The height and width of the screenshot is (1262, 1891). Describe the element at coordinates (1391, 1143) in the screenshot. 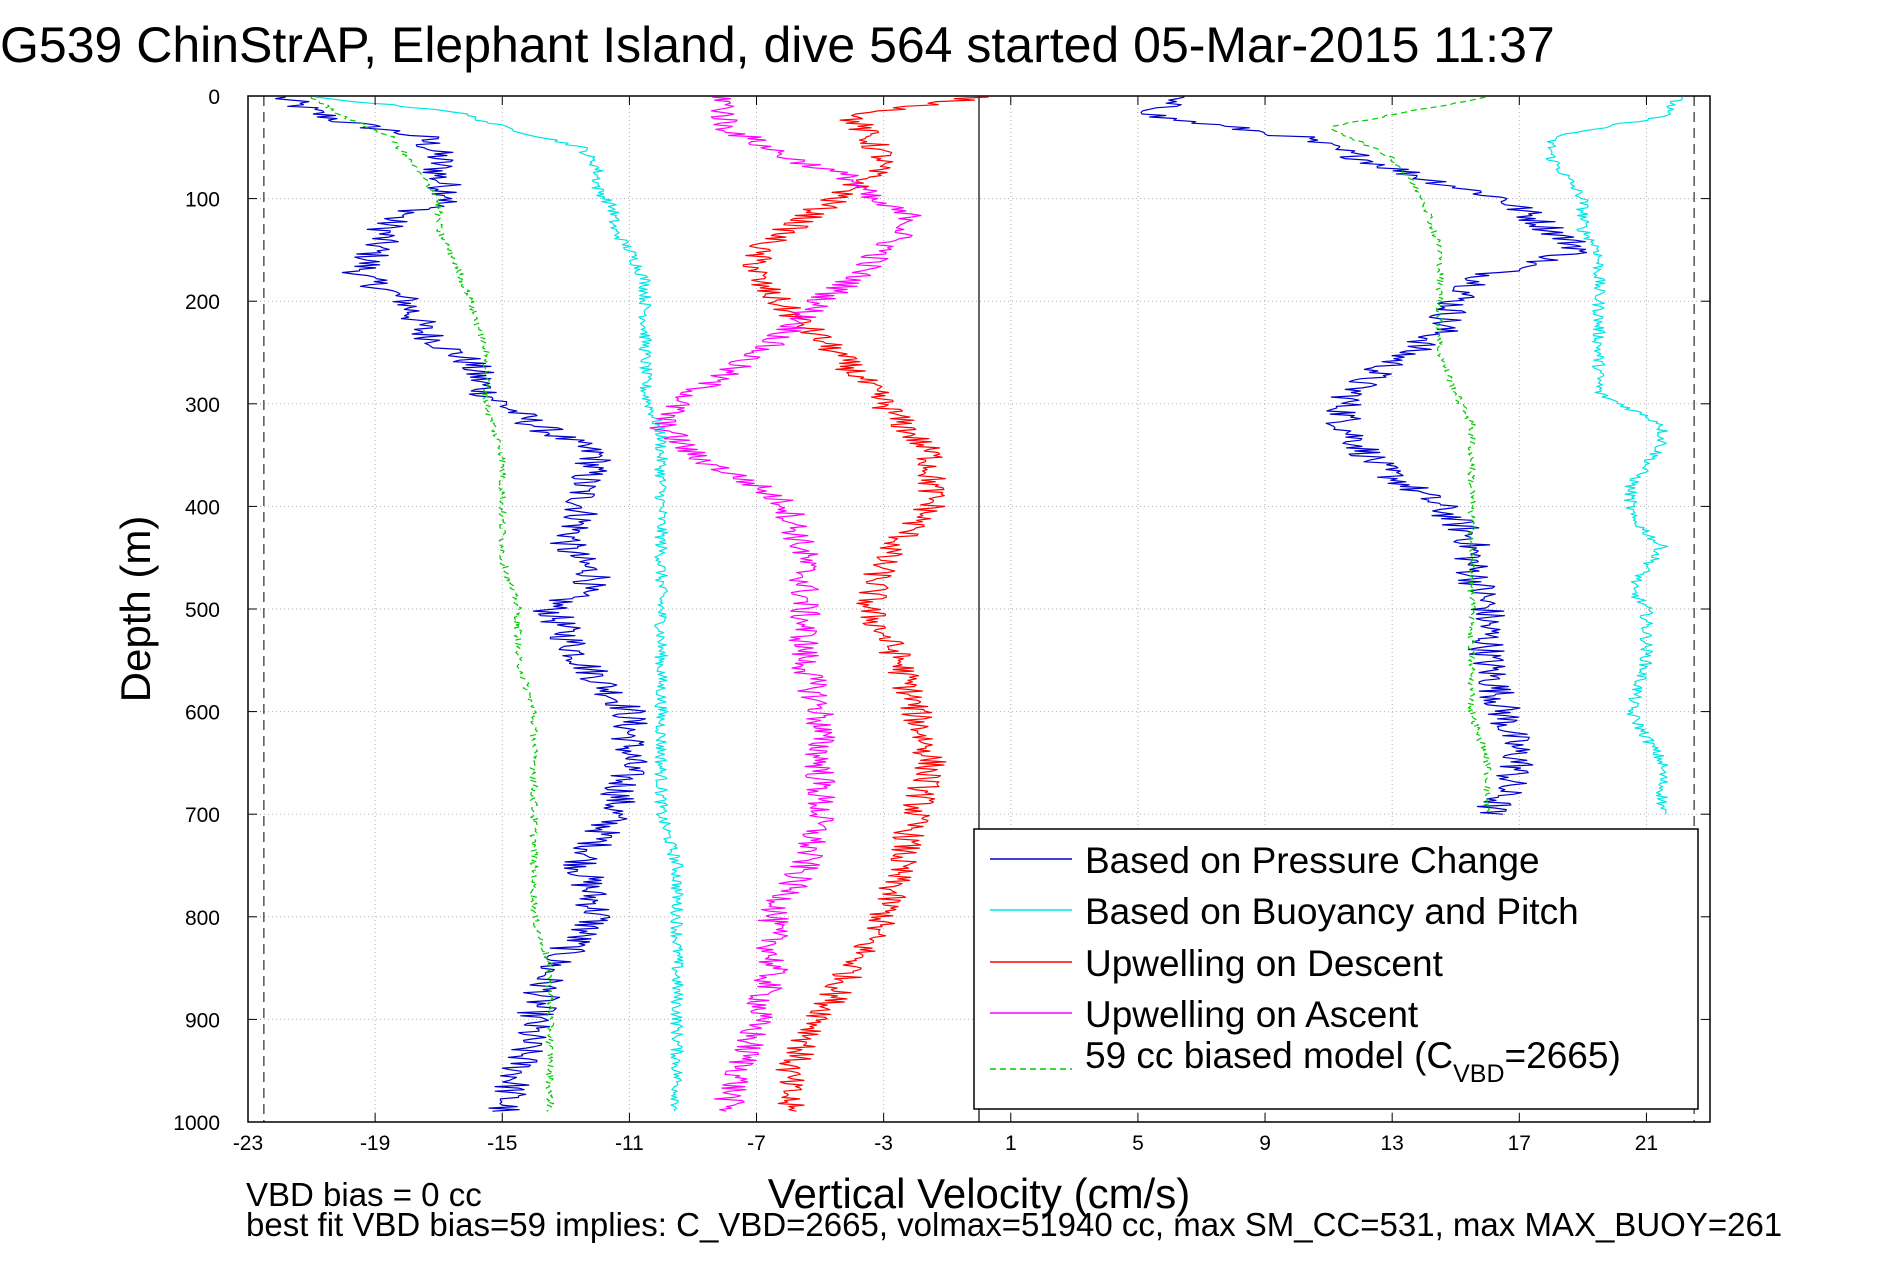

I see `x-tick-label: 13` at that location.